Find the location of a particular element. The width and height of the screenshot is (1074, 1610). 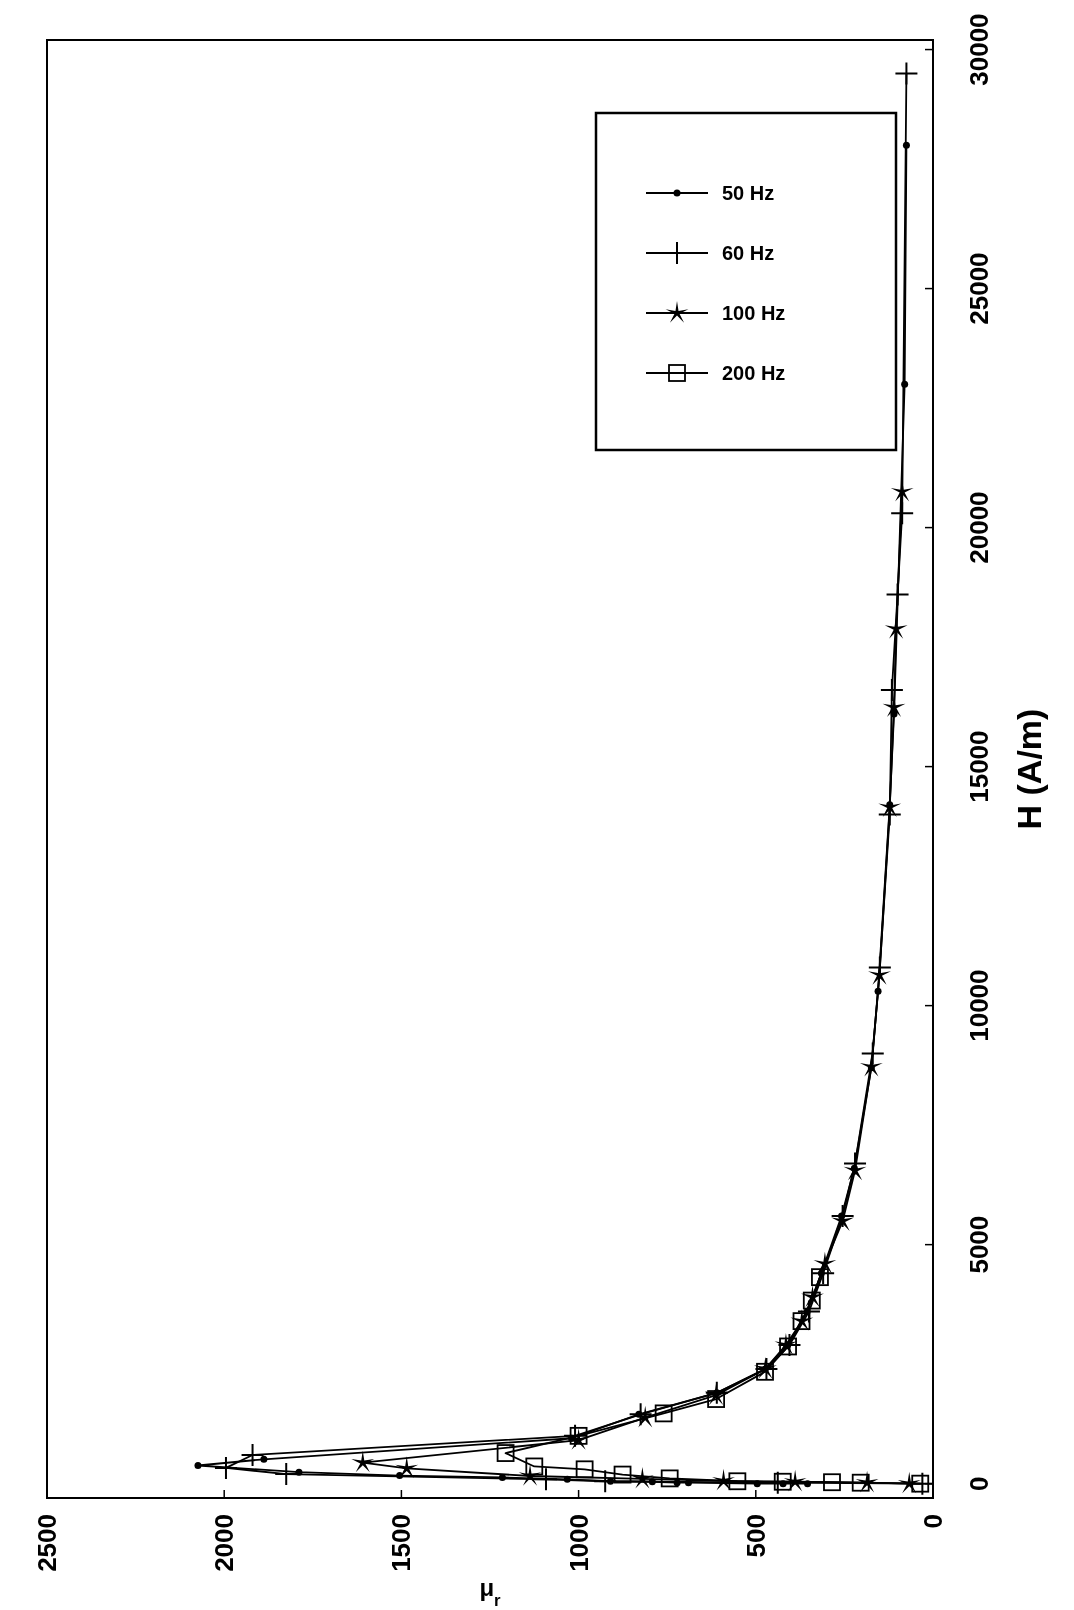

legend-label: 200 Hz is located at coordinates (754, 373).